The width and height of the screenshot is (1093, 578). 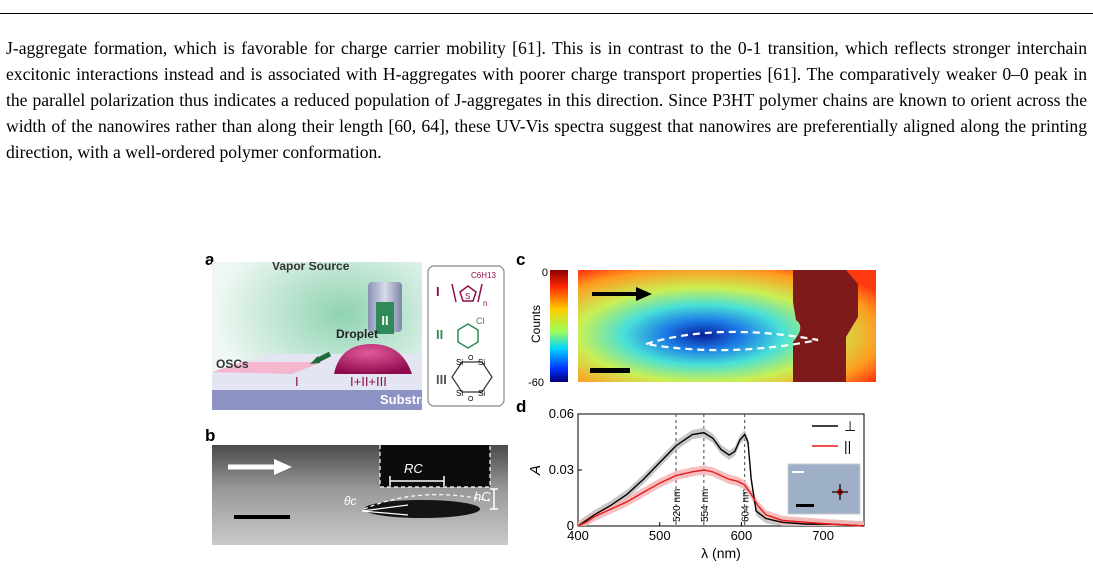 What do you see at coordinates (417, 481) in the screenshot?
I see `rc-bracket` at bounding box center [417, 481].